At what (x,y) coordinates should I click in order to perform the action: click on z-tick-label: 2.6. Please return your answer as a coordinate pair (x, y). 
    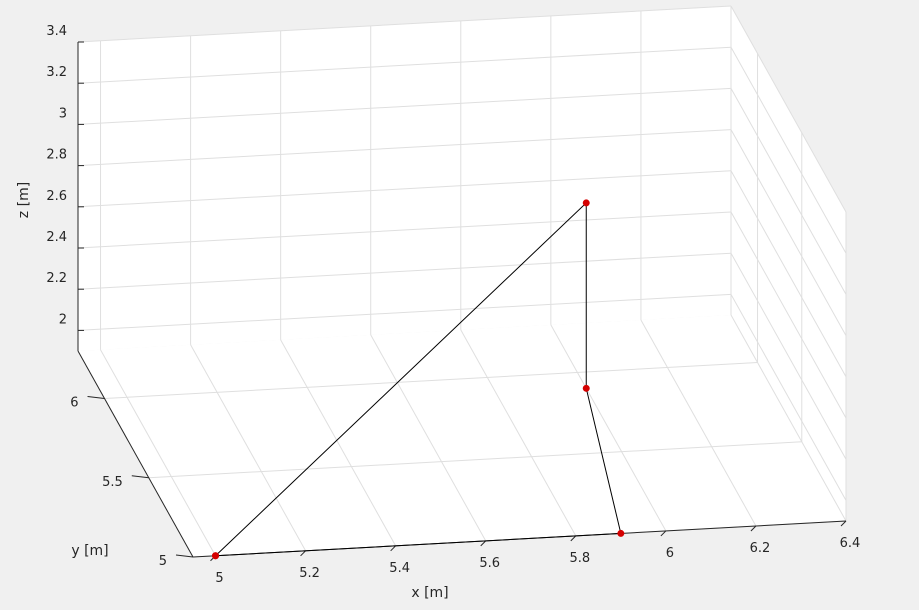
    Looking at the image, I should click on (56, 196).